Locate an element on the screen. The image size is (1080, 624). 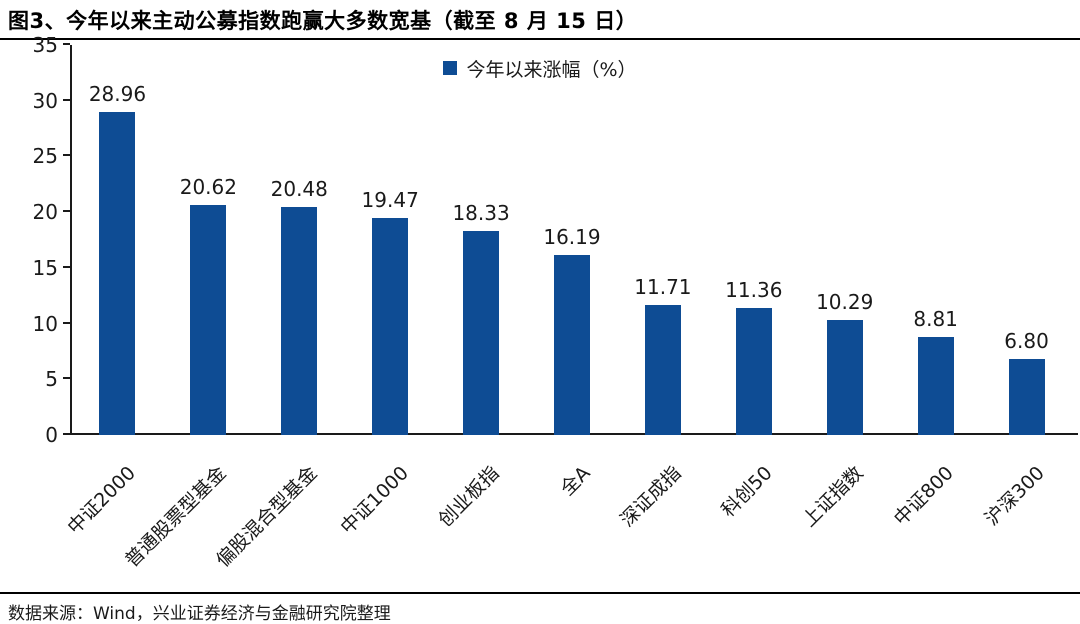
y-tick-label: 20 is located at coordinates (45, 212).